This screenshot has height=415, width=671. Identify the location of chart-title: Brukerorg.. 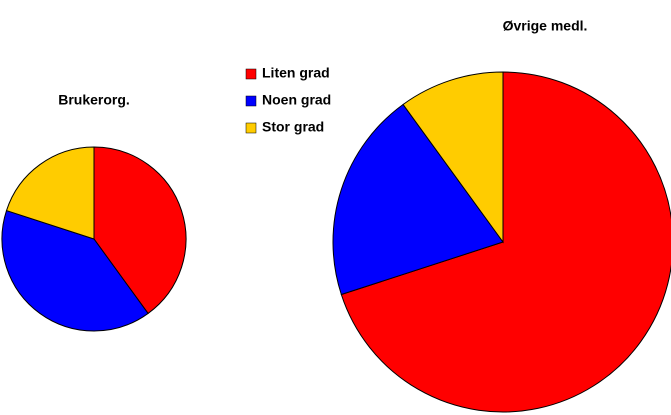
(94, 100).